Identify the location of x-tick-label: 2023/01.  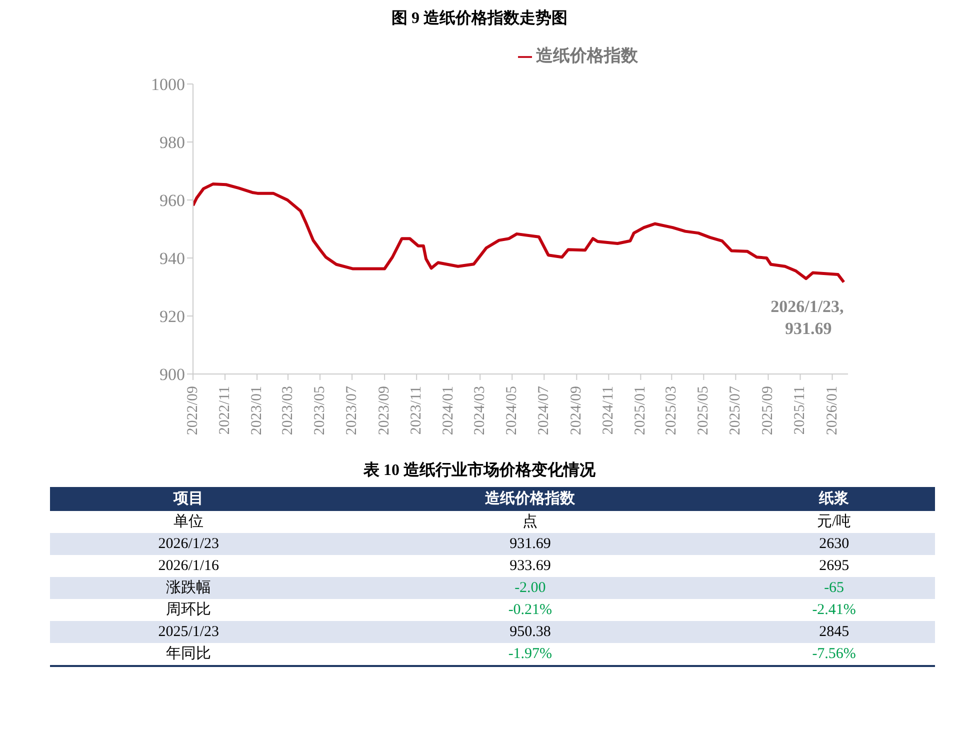
(257, 411).